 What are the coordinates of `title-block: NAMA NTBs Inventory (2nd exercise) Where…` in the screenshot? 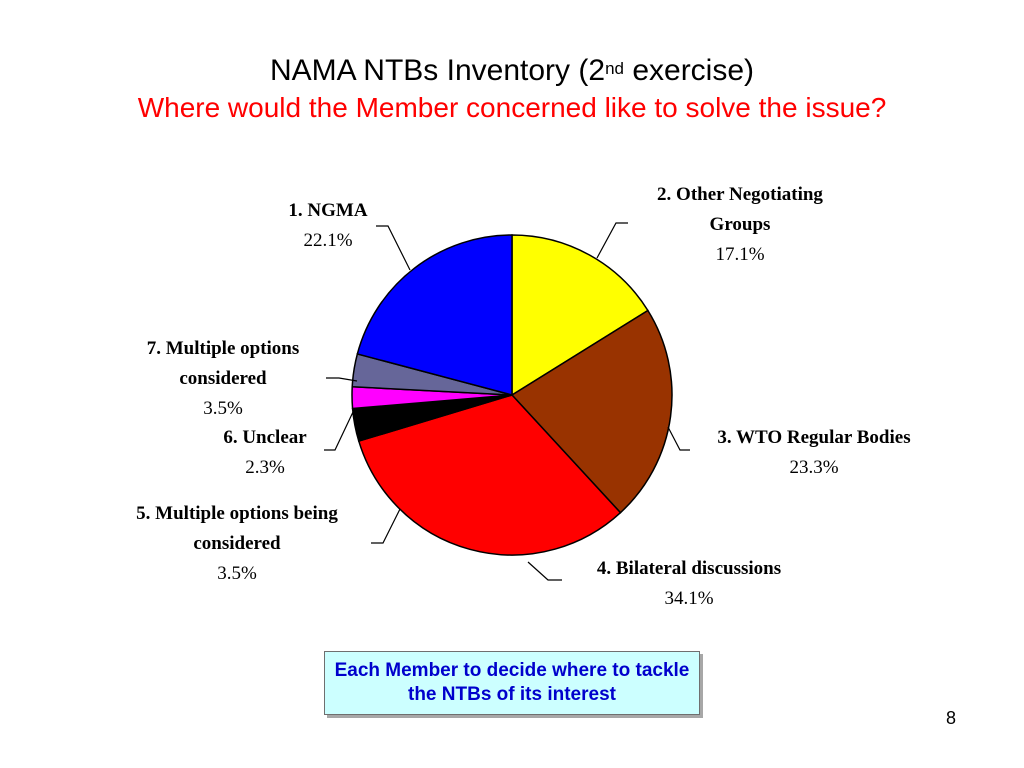 It's located at (512, 89).